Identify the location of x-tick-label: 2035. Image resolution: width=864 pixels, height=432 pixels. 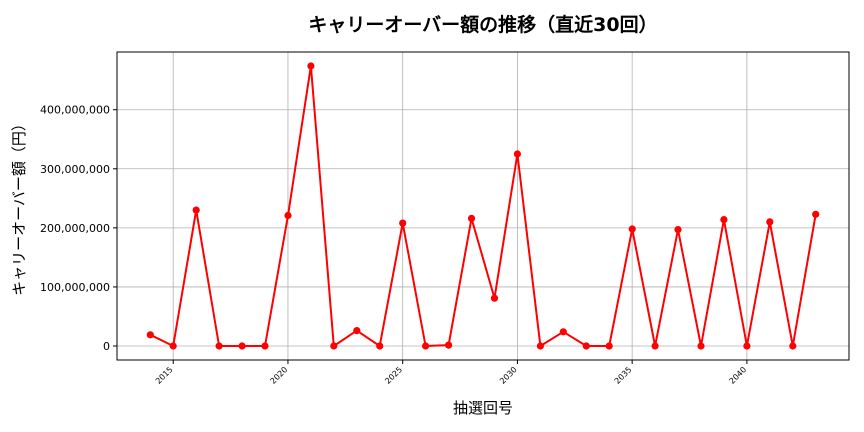
(623, 375).